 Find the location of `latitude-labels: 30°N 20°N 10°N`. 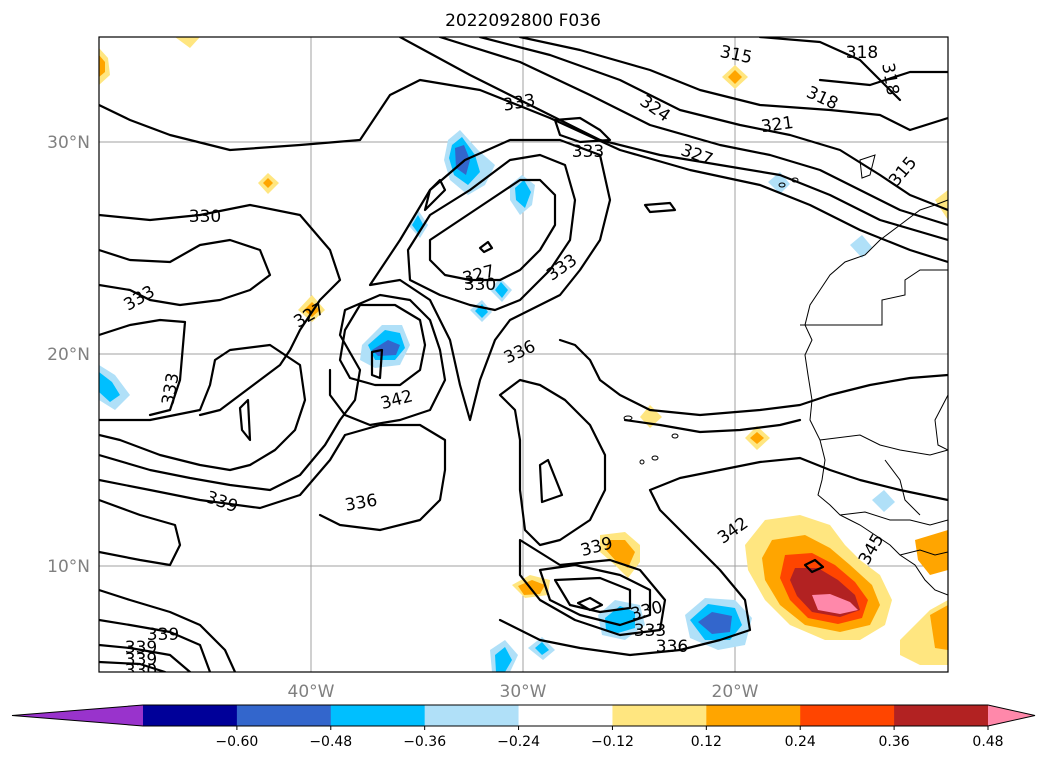

latitude-labels: 30°N 20°N 10°N is located at coordinates (68, 355).